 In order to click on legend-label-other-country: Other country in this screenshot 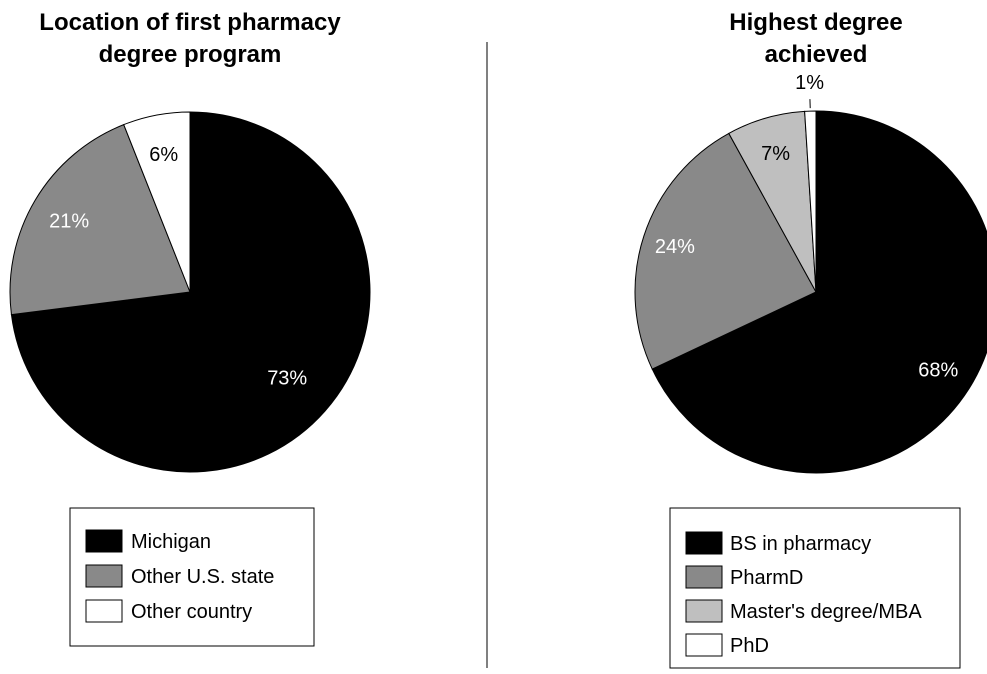, I will do `click(191, 612)`.